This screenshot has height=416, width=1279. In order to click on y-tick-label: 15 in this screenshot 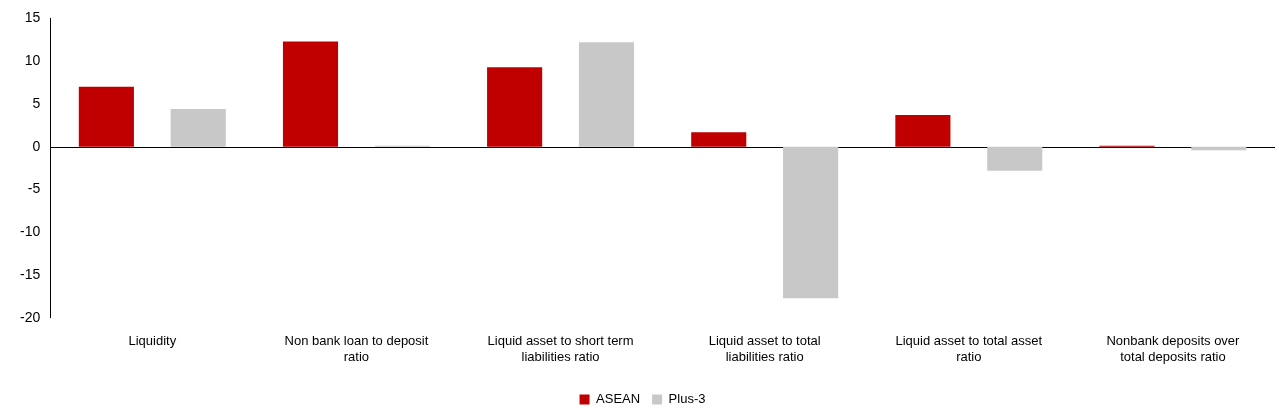, I will do `click(32, 17)`.